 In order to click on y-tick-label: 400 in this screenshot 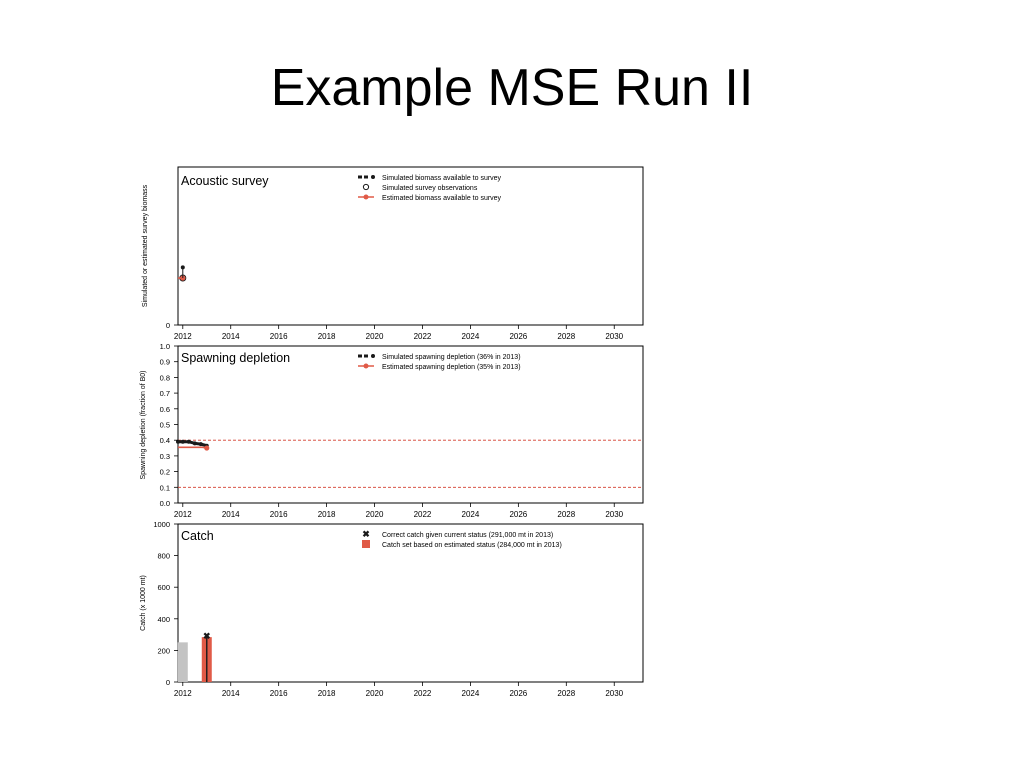, I will do `click(163, 619)`.